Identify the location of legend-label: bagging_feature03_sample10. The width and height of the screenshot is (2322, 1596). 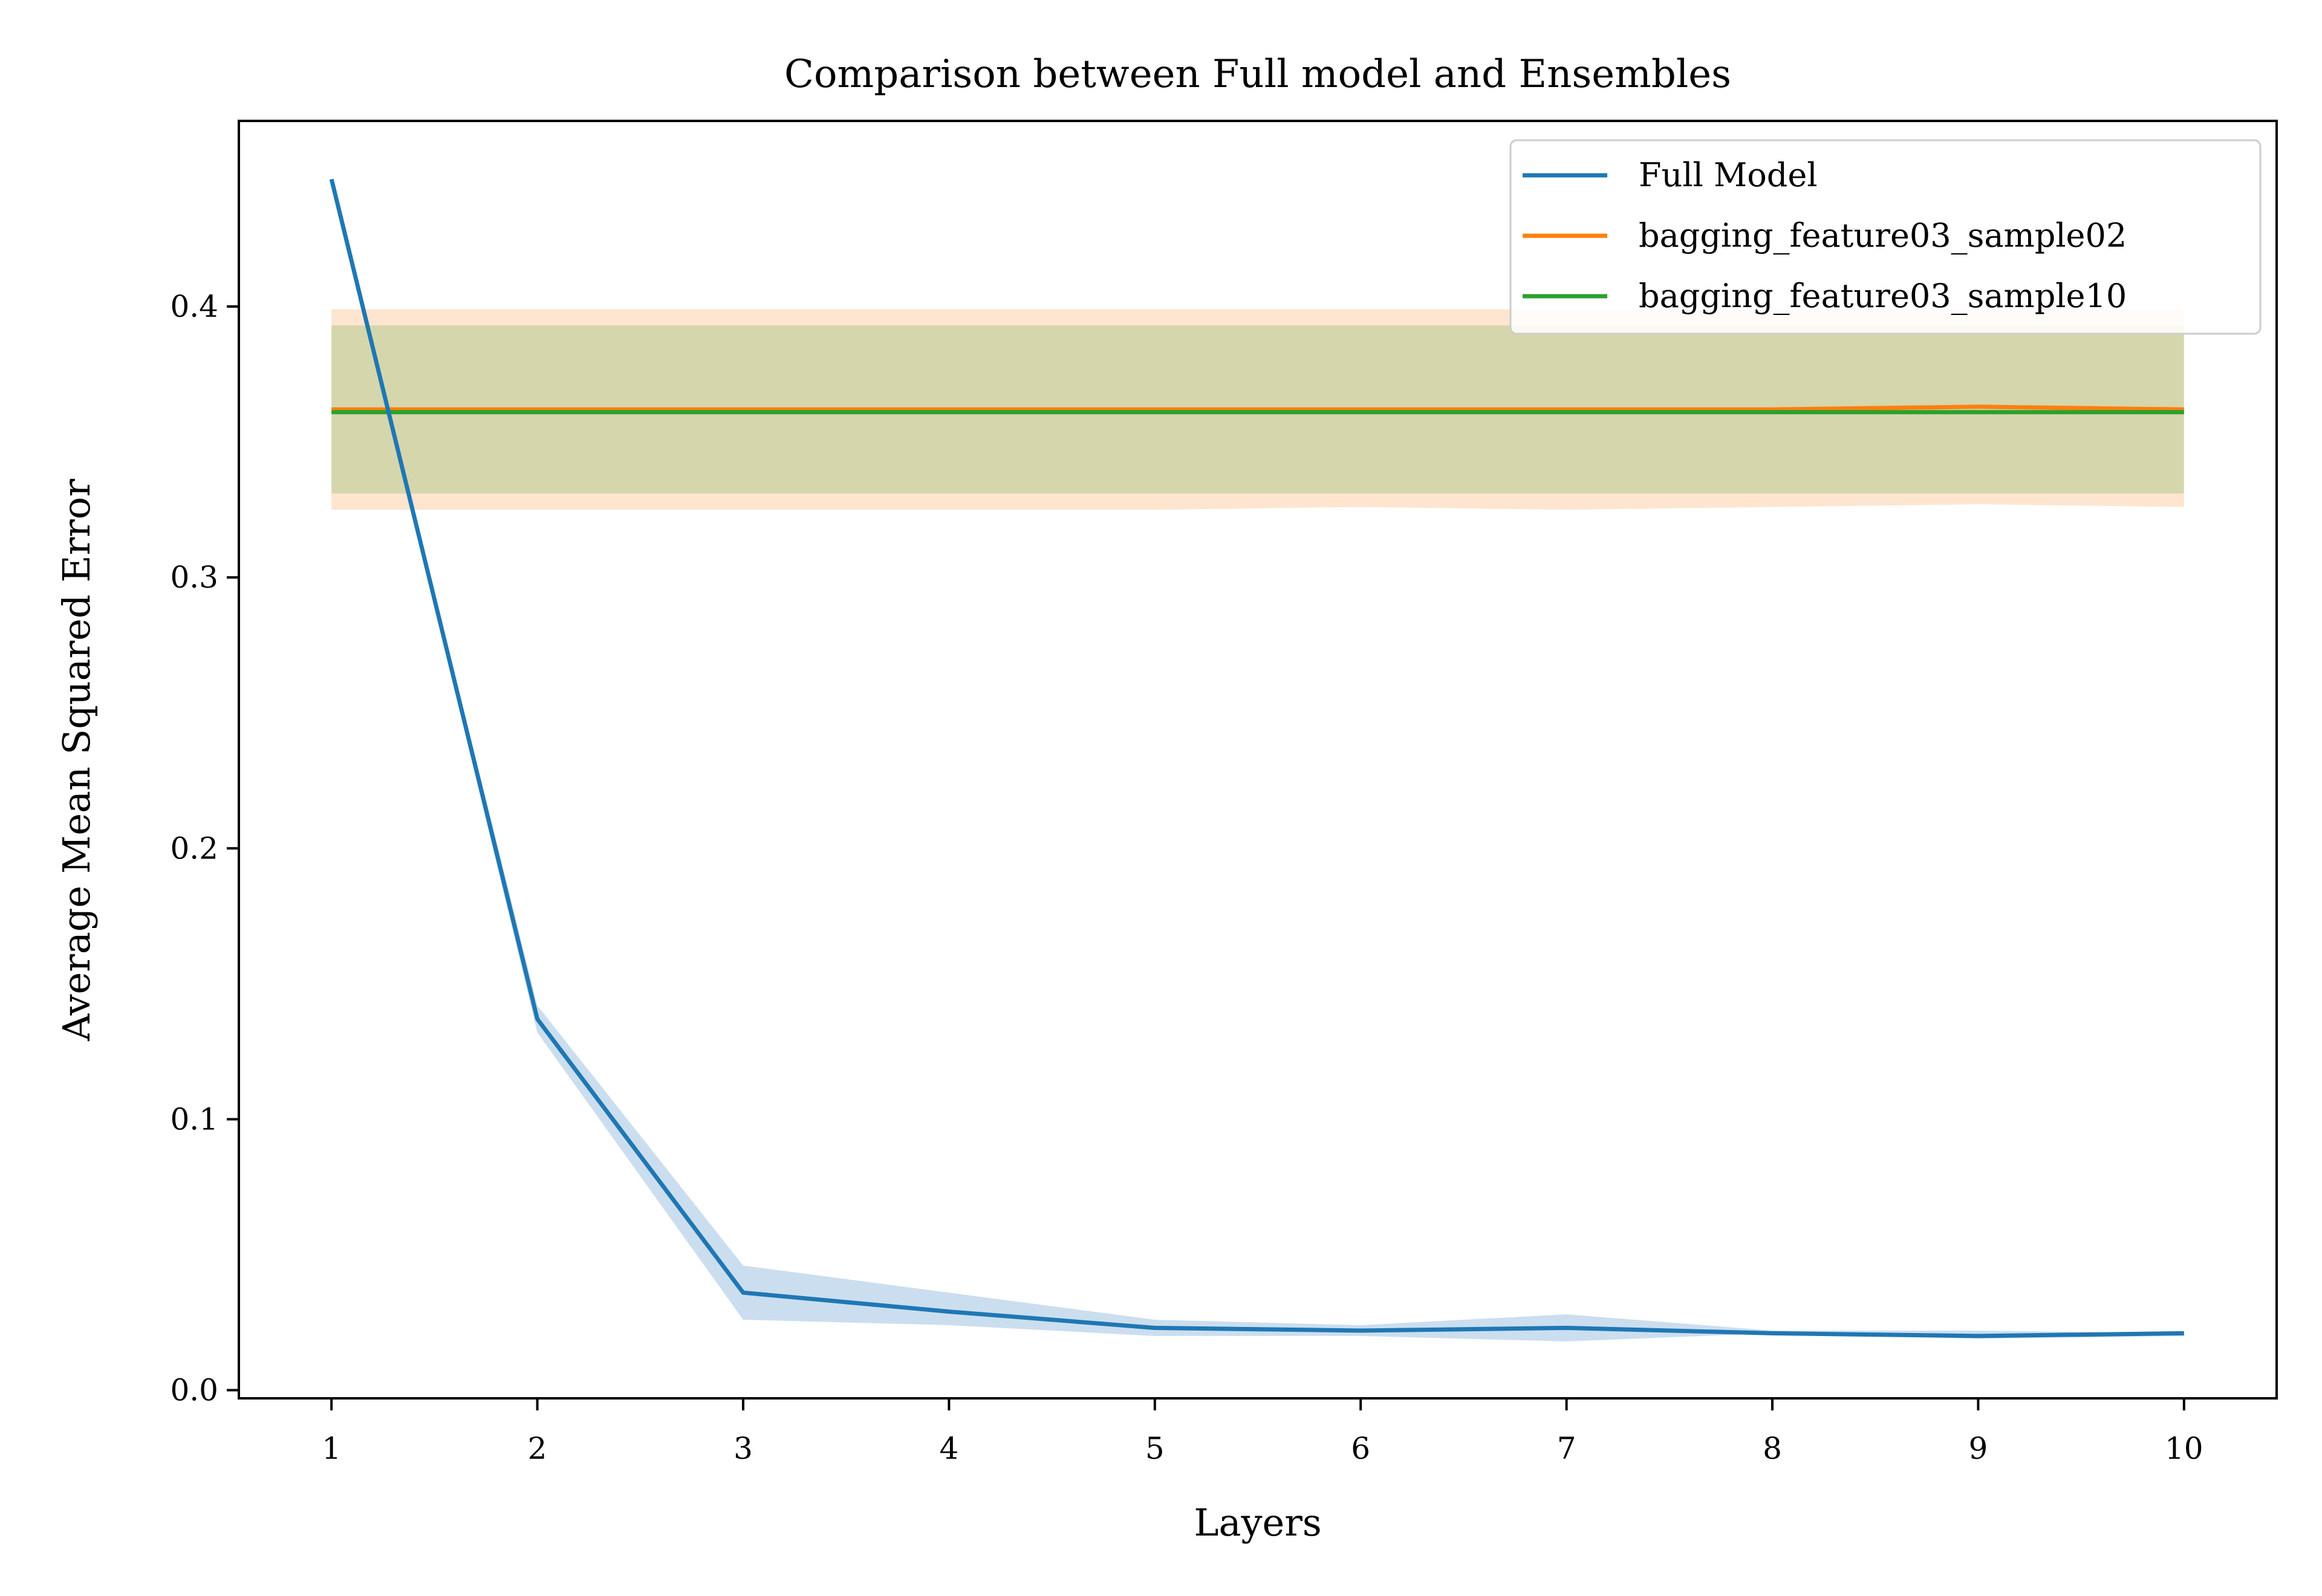
(1883, 296).